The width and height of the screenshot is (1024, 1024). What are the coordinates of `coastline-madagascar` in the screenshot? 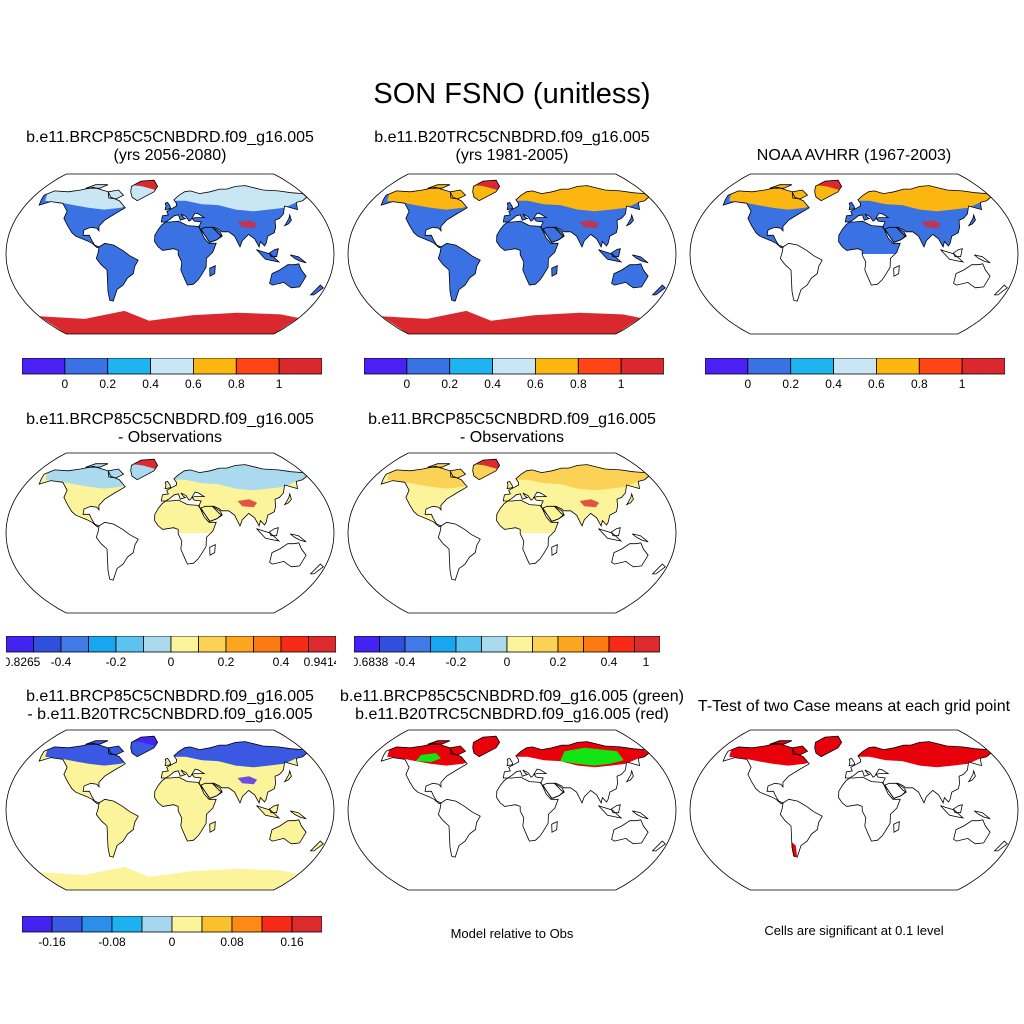 It's located at (896, 270).